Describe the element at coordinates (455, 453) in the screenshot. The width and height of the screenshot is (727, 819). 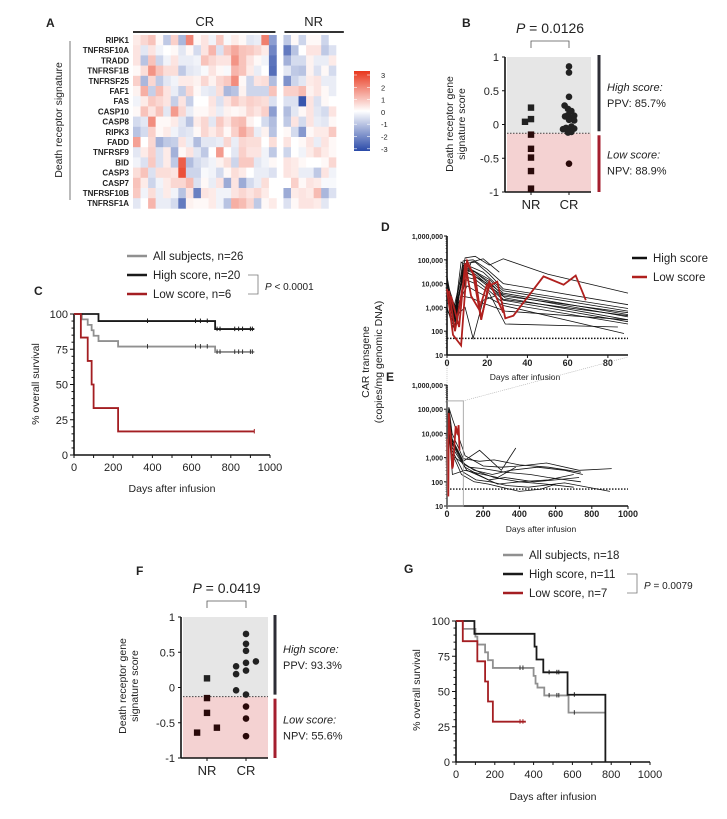
I see `zoom-box` at that location.